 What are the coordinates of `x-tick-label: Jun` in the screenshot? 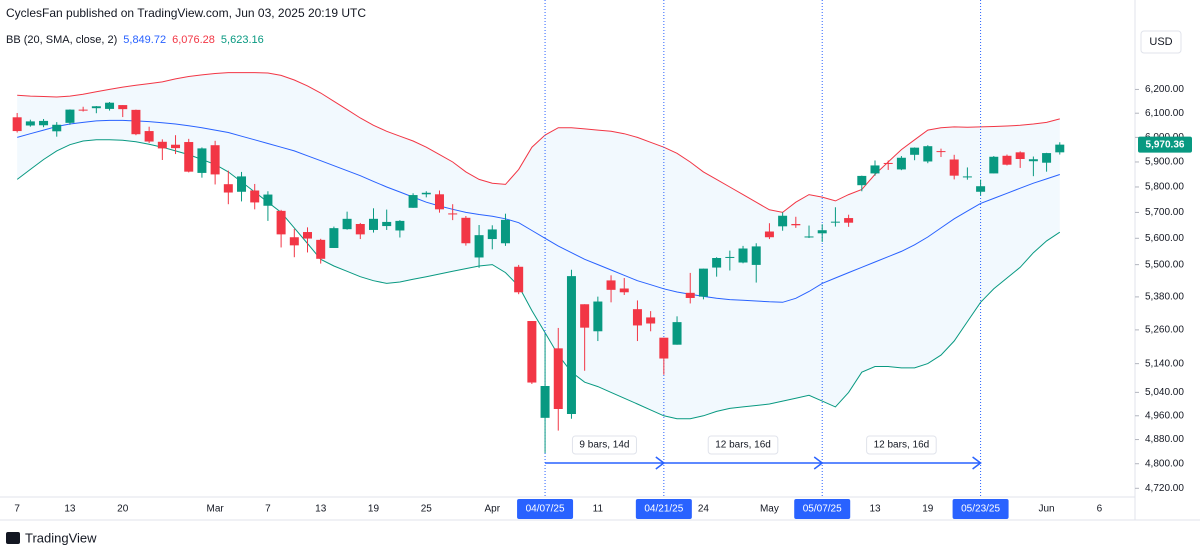 It's located at (1047, 509).